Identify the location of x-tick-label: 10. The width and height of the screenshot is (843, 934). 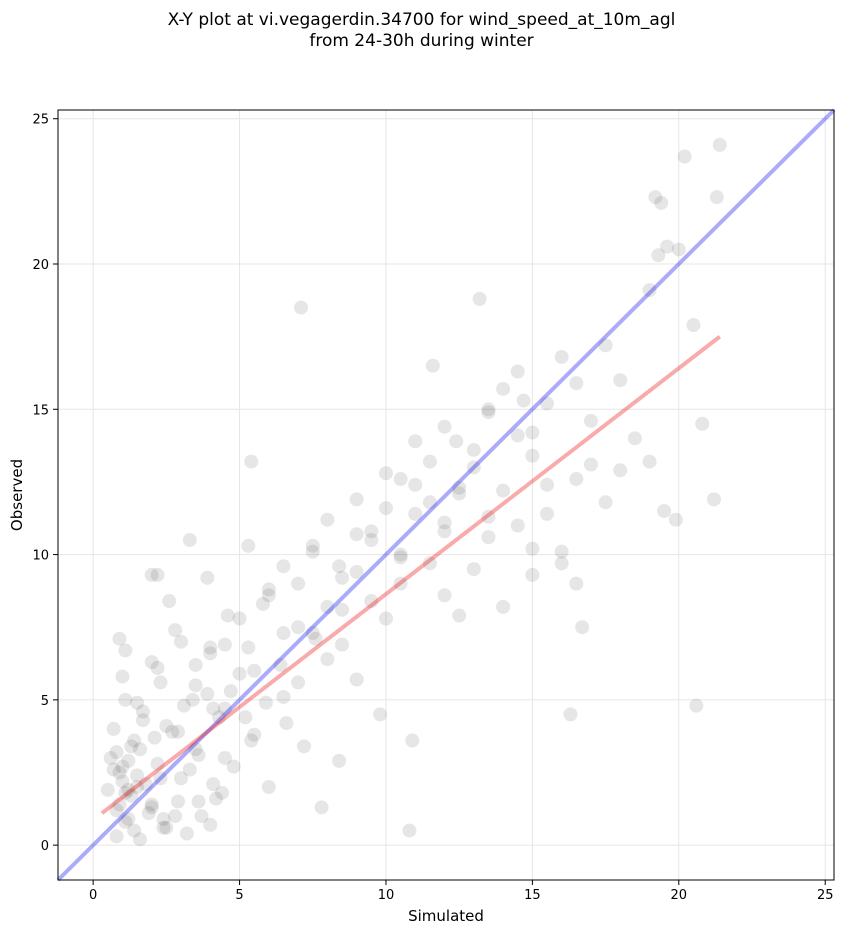
(386, 895).